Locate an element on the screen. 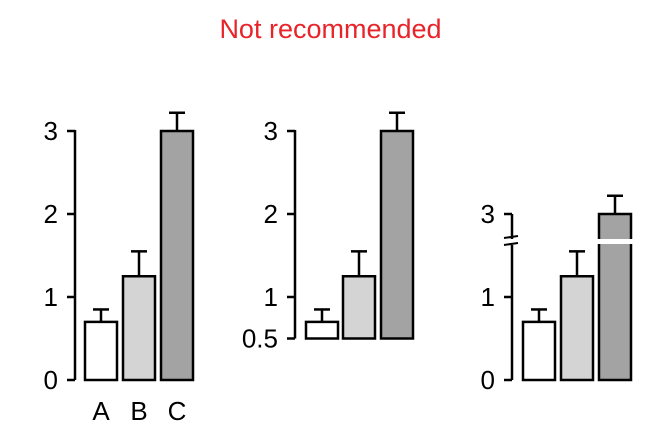 The height and width of the screenshot is (447, 661). x-tick-label: C is located at coordinates (177, 411).